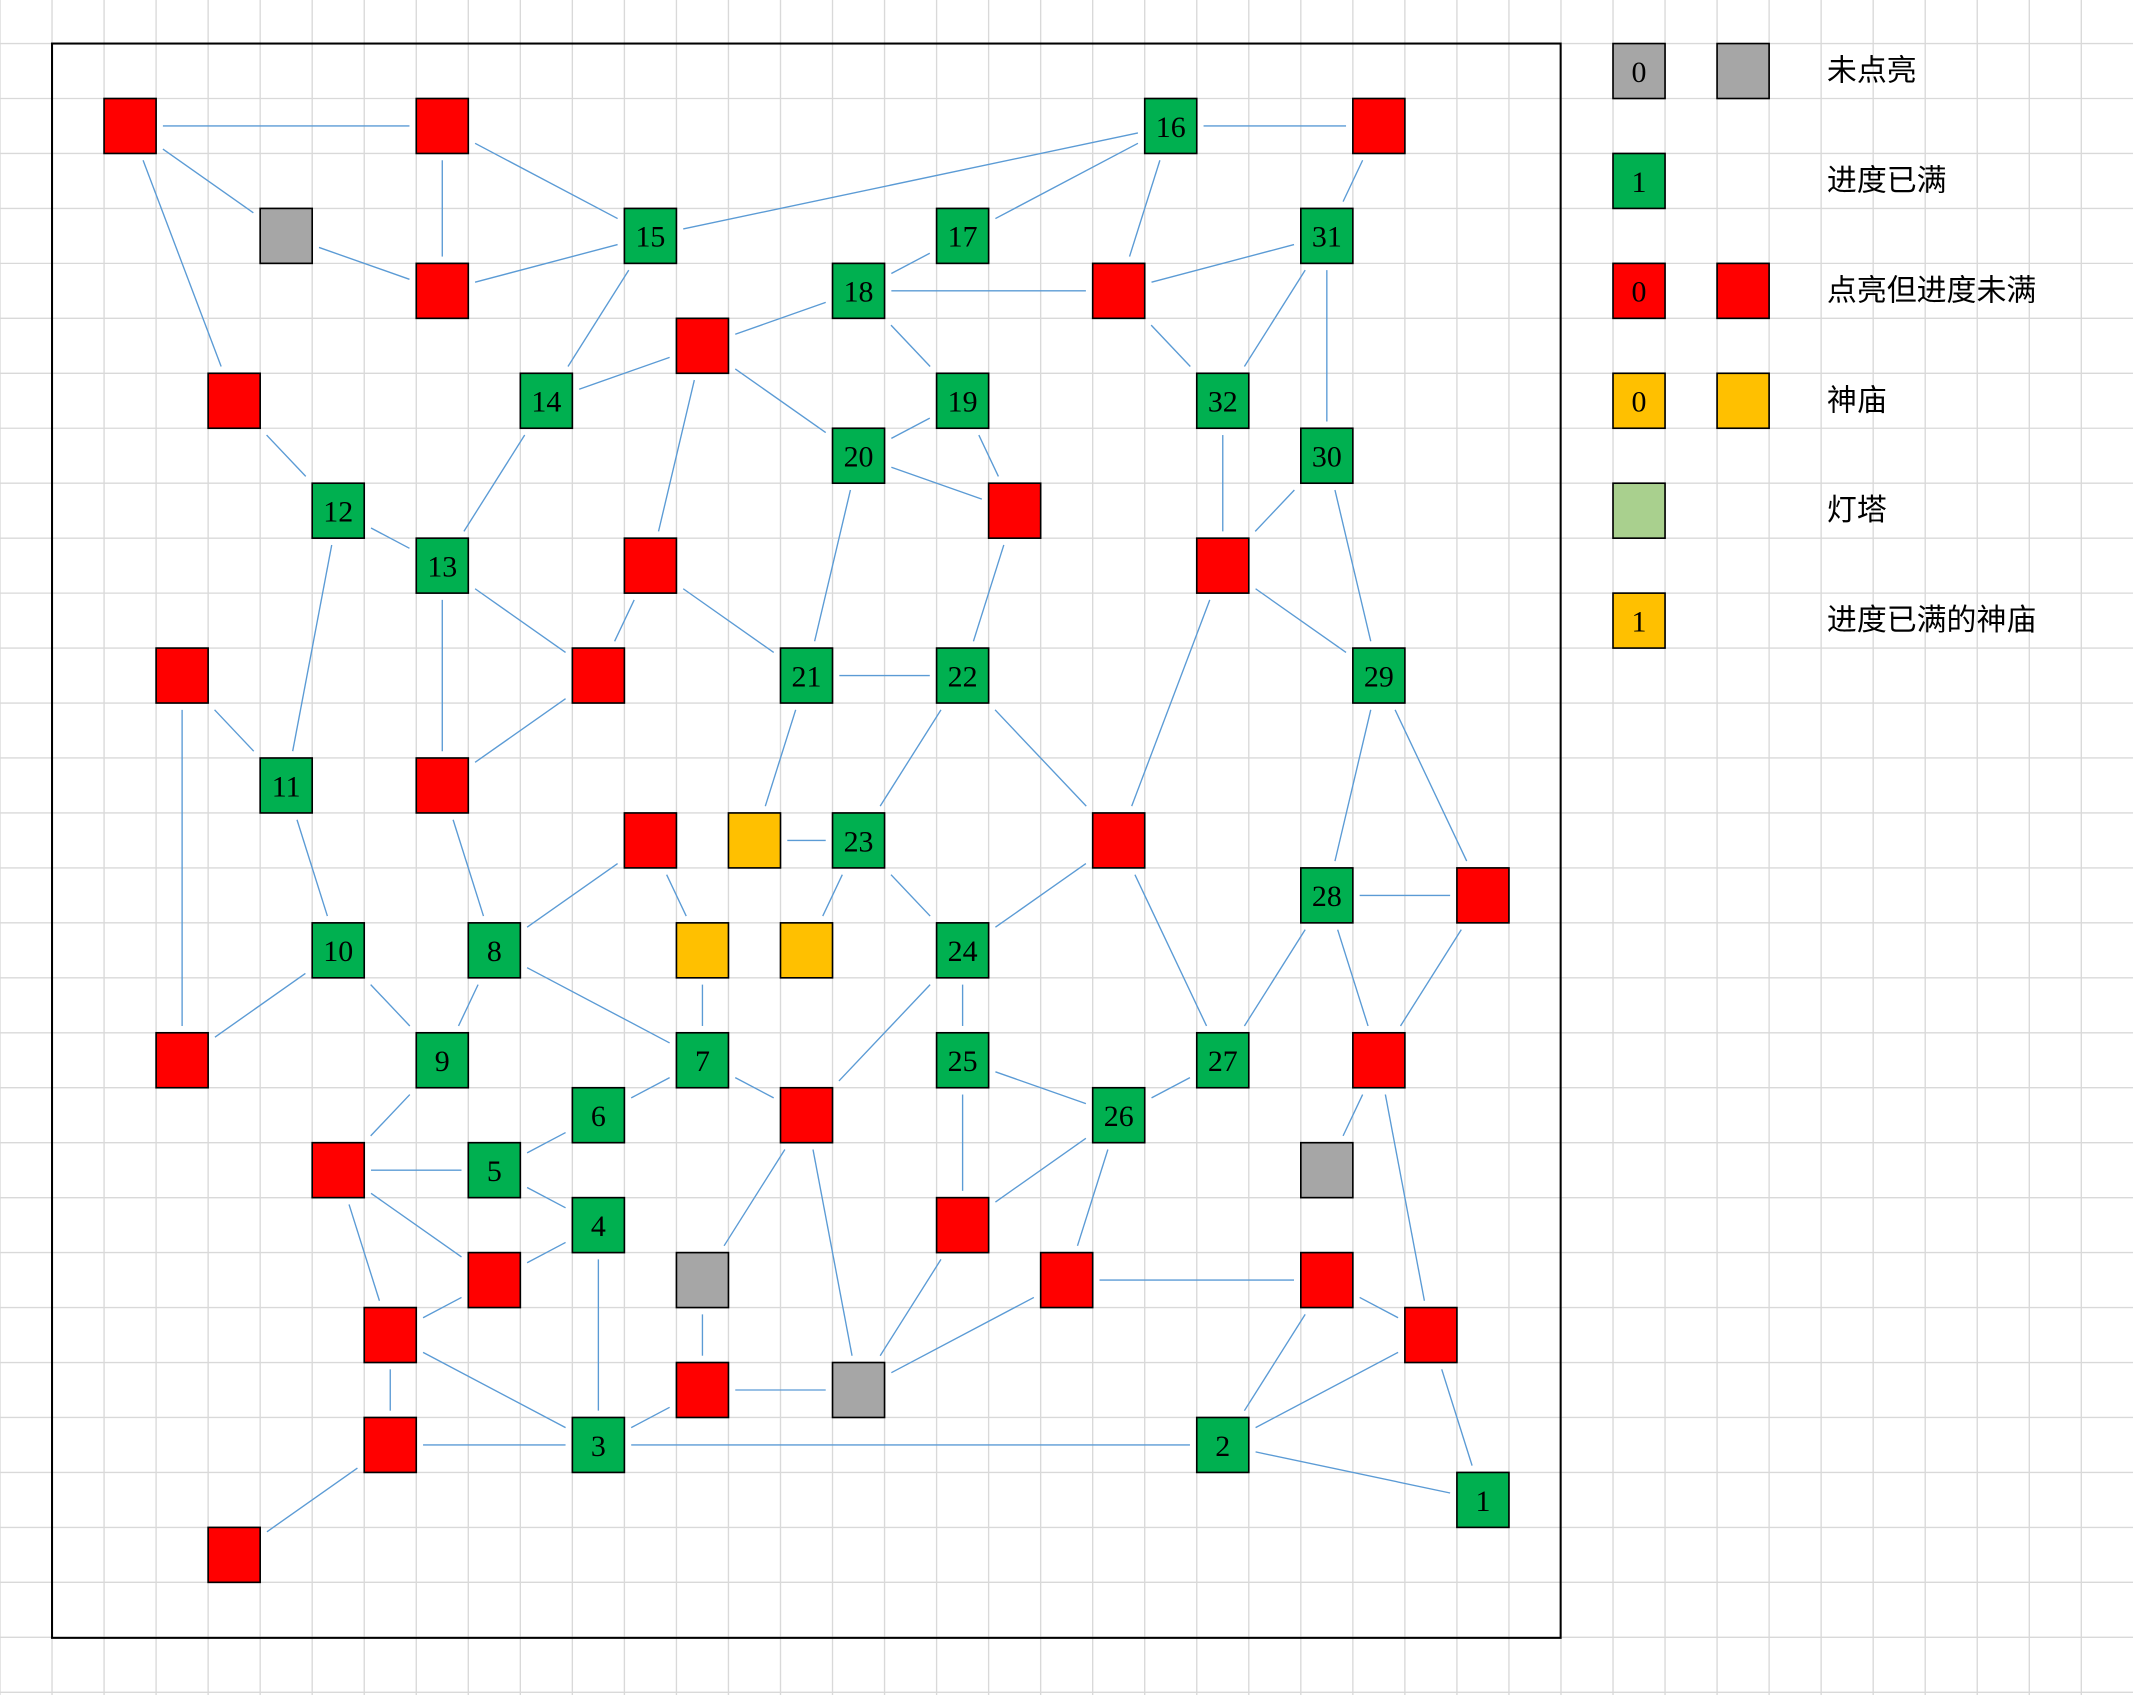 This screenshot has height=1695, width=2133. I want to click on node-label: 13, so click(442, 566).